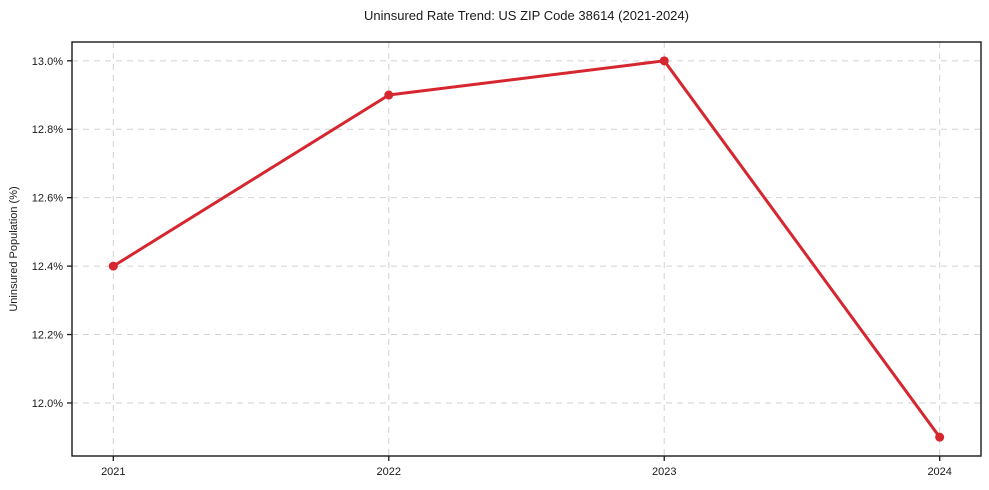 The image size is (989, 490). I want to click on x-tick-label: 2022, so click(389, 472).